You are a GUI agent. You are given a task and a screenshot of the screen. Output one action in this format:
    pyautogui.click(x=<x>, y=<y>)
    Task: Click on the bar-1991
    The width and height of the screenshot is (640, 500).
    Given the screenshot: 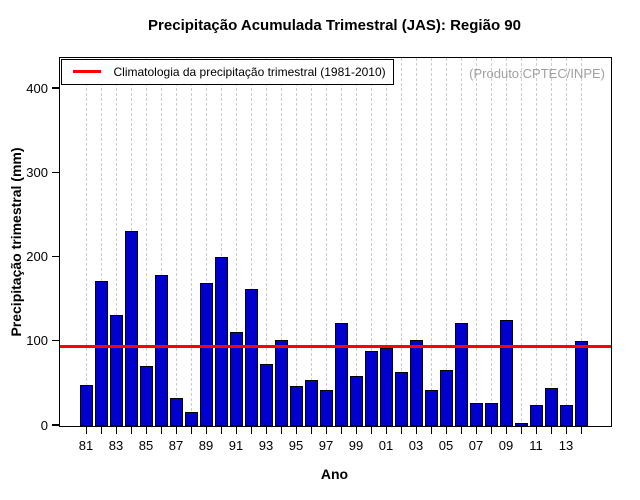 What is the action you would take?
    pyautogui.click(x=236, y=379)
    